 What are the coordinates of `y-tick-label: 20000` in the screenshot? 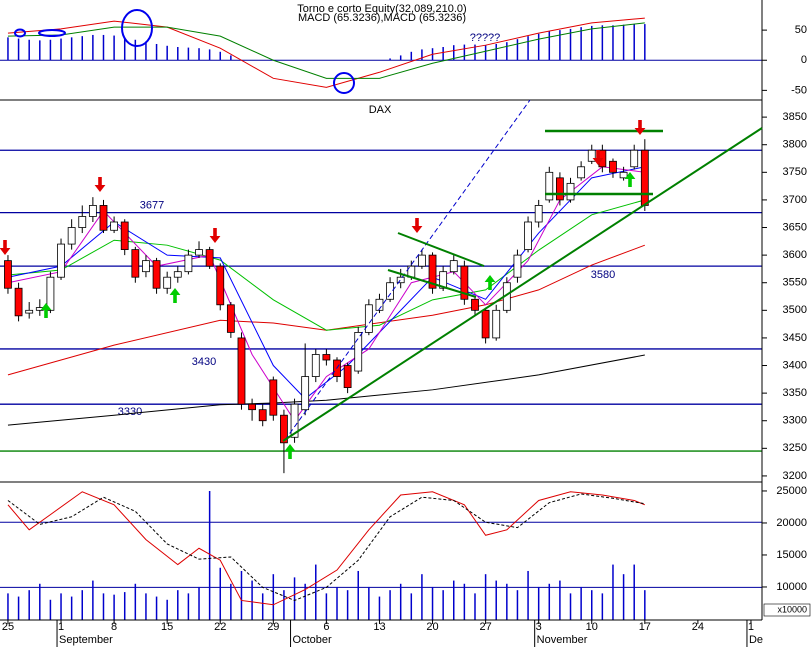 It's located at (791, 523).